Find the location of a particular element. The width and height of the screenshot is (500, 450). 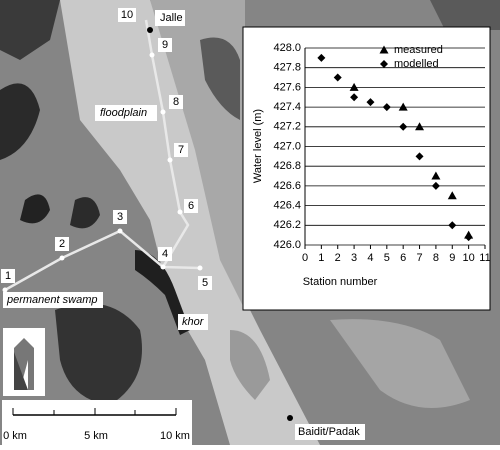

legend-label: modelled is located at coordinates (416, 64).